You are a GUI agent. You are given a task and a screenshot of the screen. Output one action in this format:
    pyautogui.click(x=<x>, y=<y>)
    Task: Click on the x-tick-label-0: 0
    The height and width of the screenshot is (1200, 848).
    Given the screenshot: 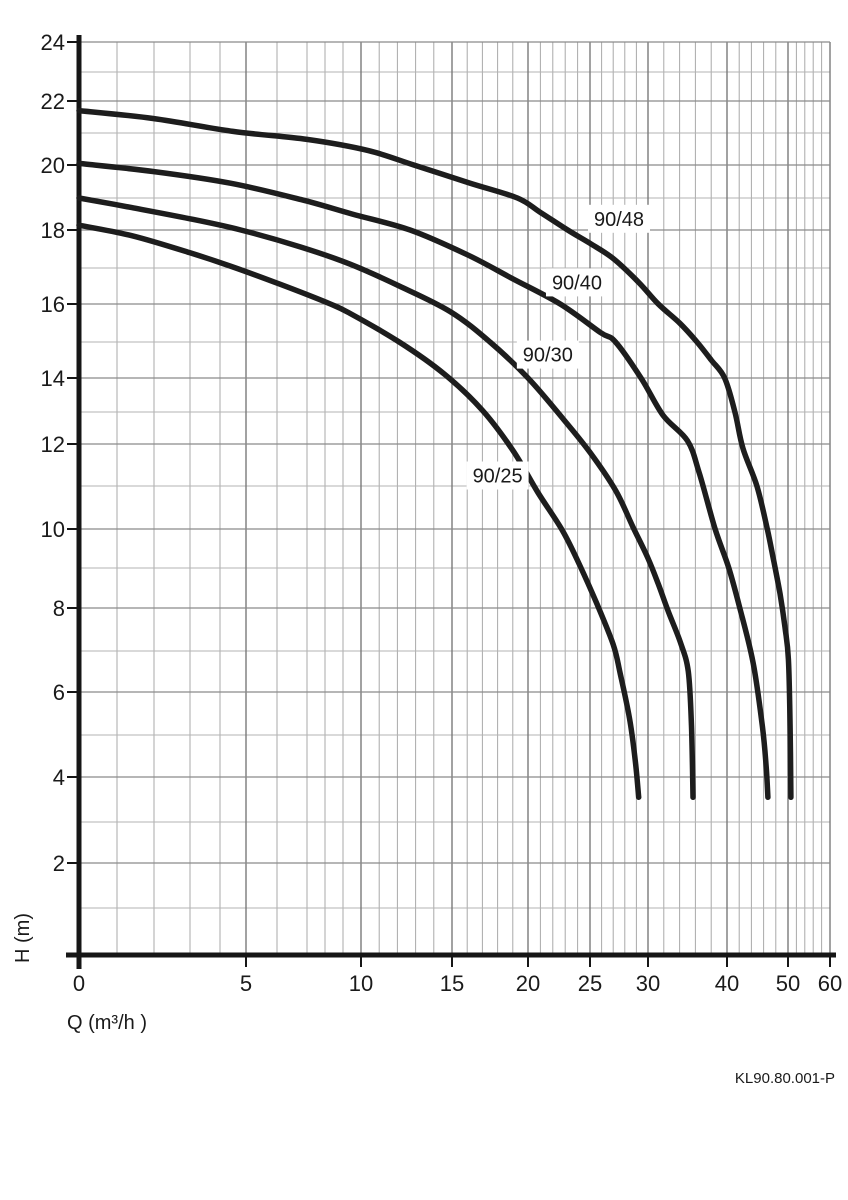 What is the action you would take?
    pyautogui.click(x=79, y=983)
    